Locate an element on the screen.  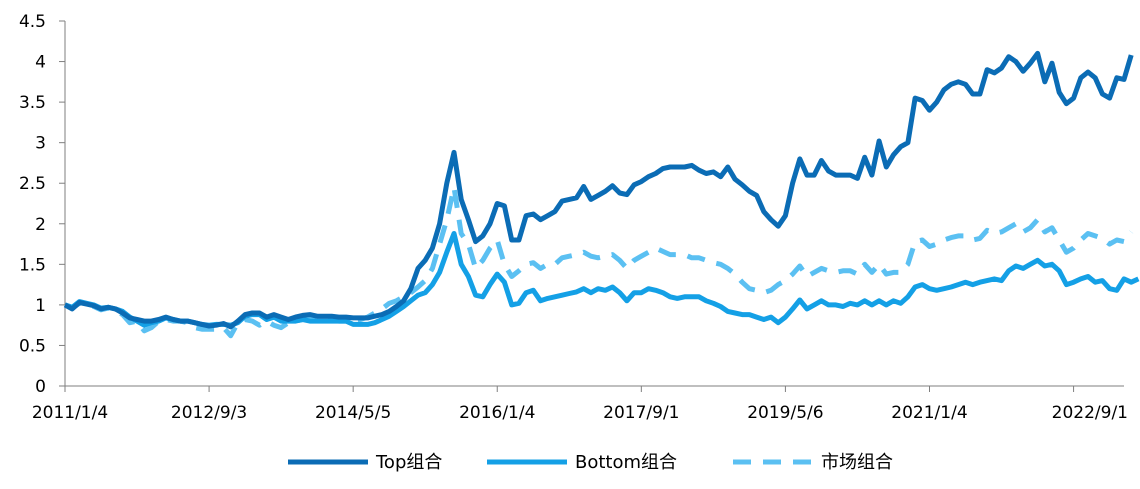
legend: Top组合 Bottom组合 市场组合 is located at coordinates (590, 462).